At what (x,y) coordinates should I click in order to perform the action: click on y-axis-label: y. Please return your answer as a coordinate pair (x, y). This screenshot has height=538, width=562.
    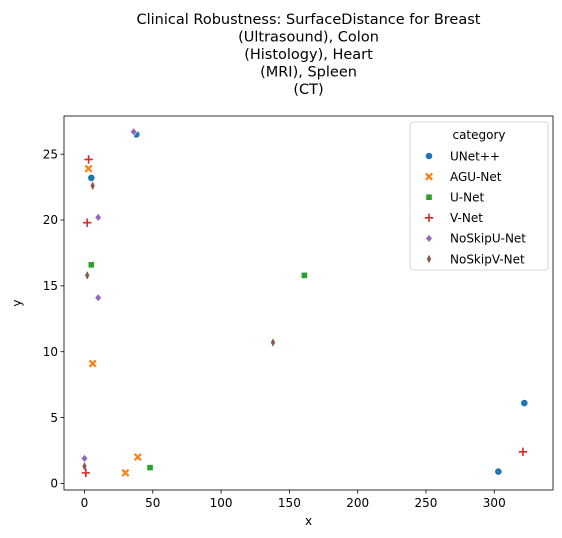
    Looking at the image, I should click on (17, 302).